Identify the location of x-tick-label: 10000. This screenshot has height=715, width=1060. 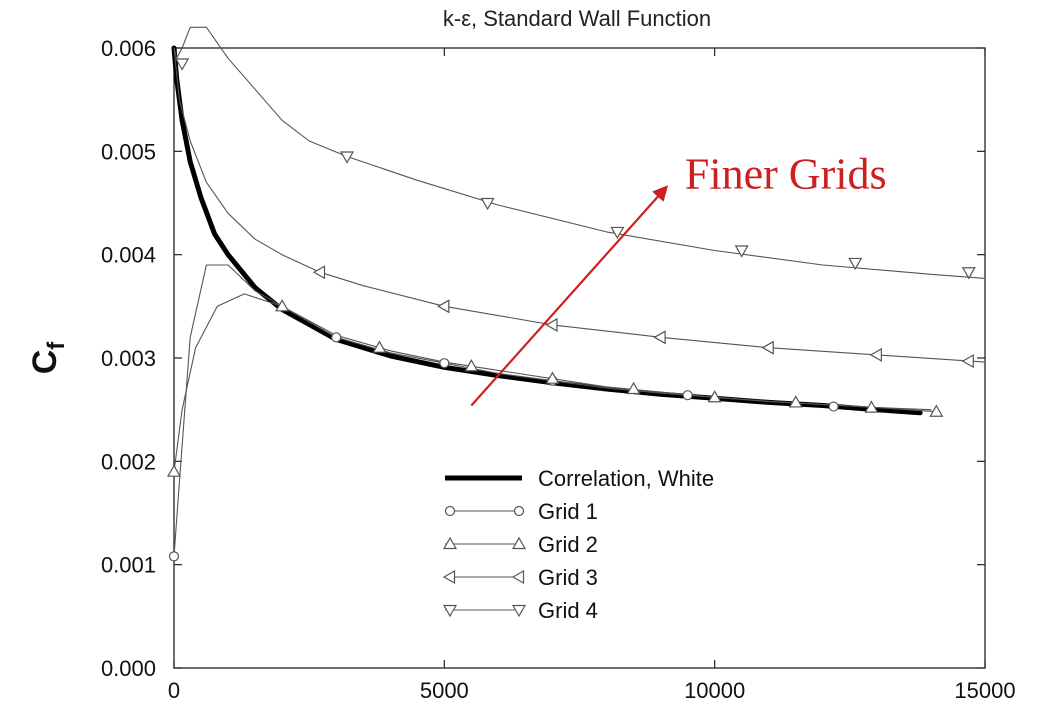
(714, 690).